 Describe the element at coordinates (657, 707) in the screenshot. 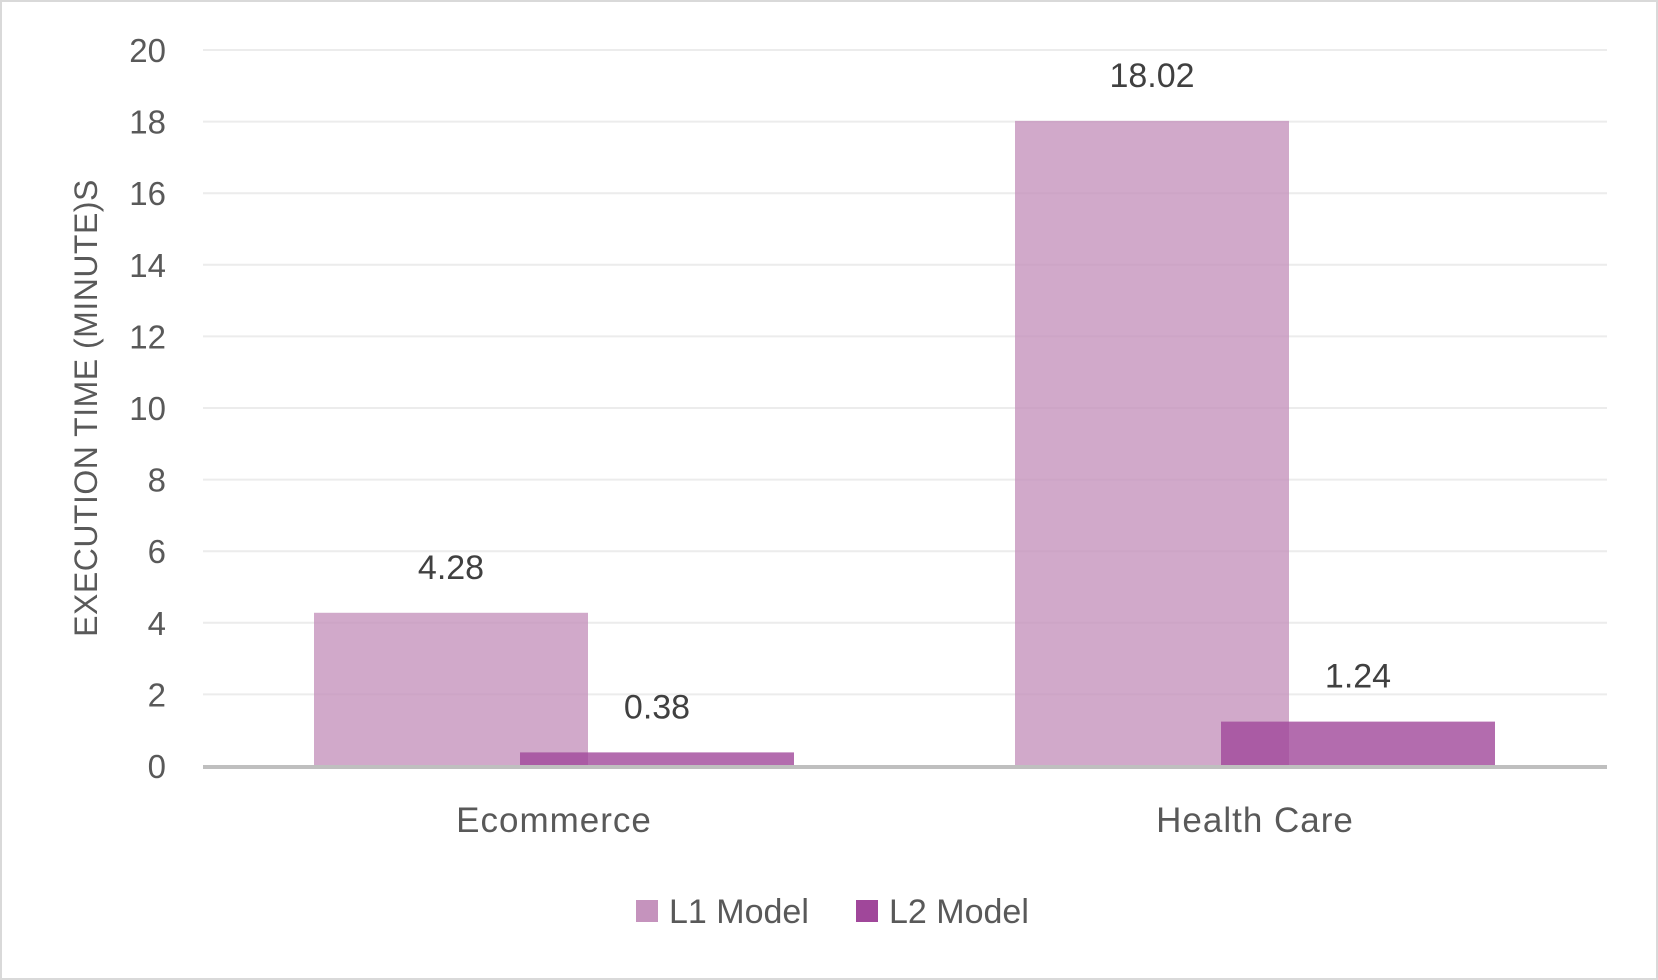

I see `data-label: 0.38` at that location.